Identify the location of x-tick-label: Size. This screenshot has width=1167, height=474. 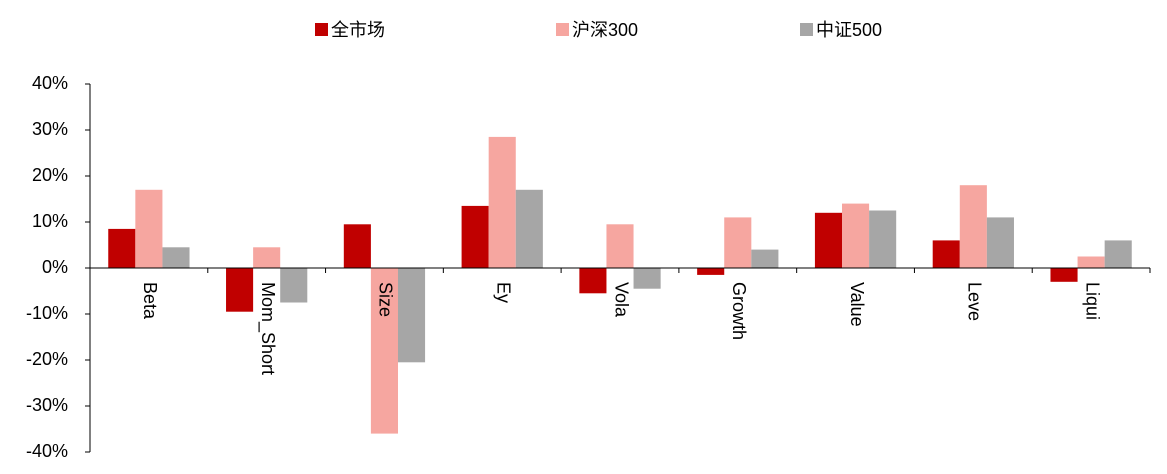
(386, 299).